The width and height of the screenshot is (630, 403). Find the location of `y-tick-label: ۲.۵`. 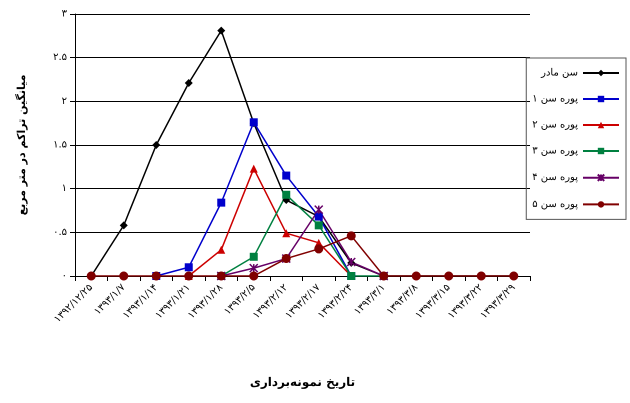

y-tick-label: ۲.۵ is located at coordinates (60, 58).